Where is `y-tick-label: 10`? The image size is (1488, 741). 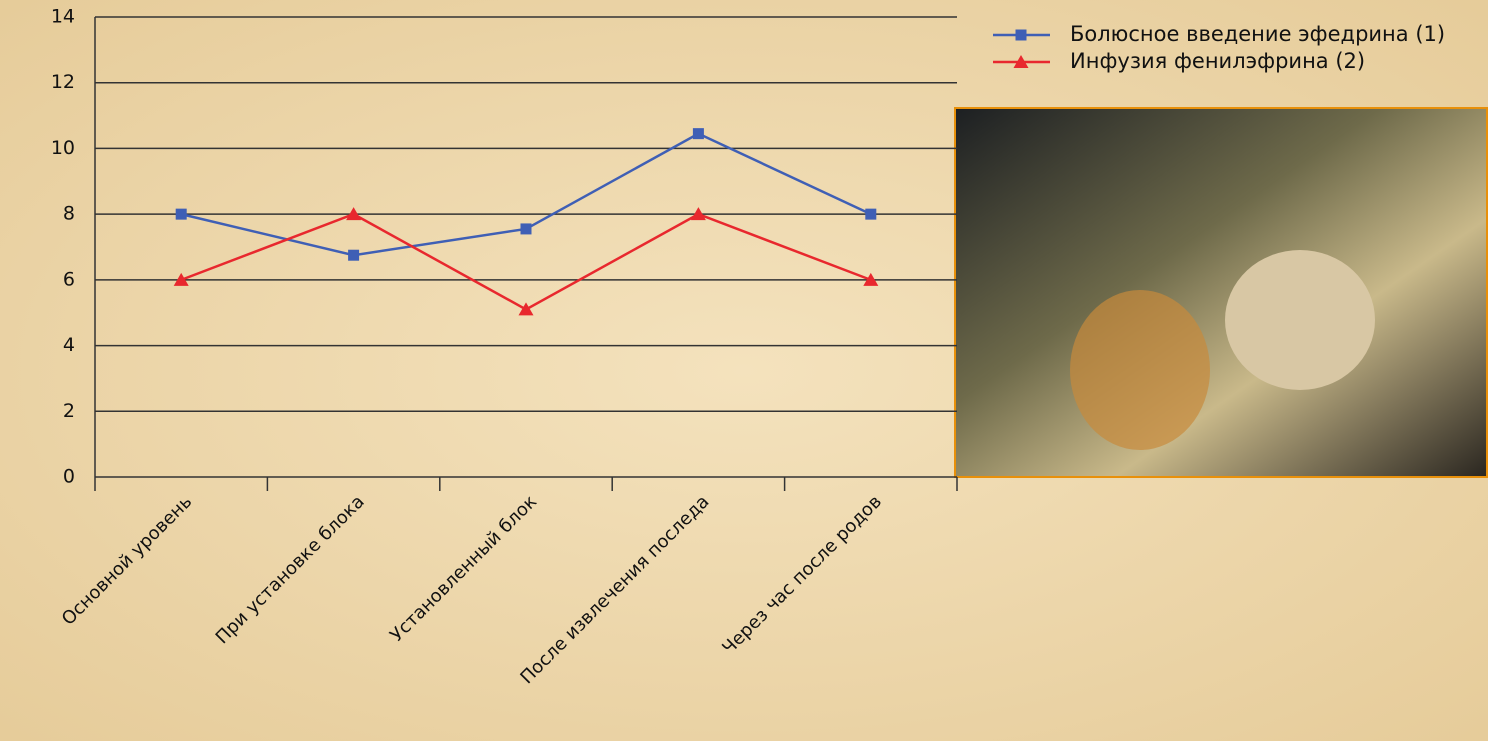 y-tick-label: 10 is located at coordinates (63, 148).